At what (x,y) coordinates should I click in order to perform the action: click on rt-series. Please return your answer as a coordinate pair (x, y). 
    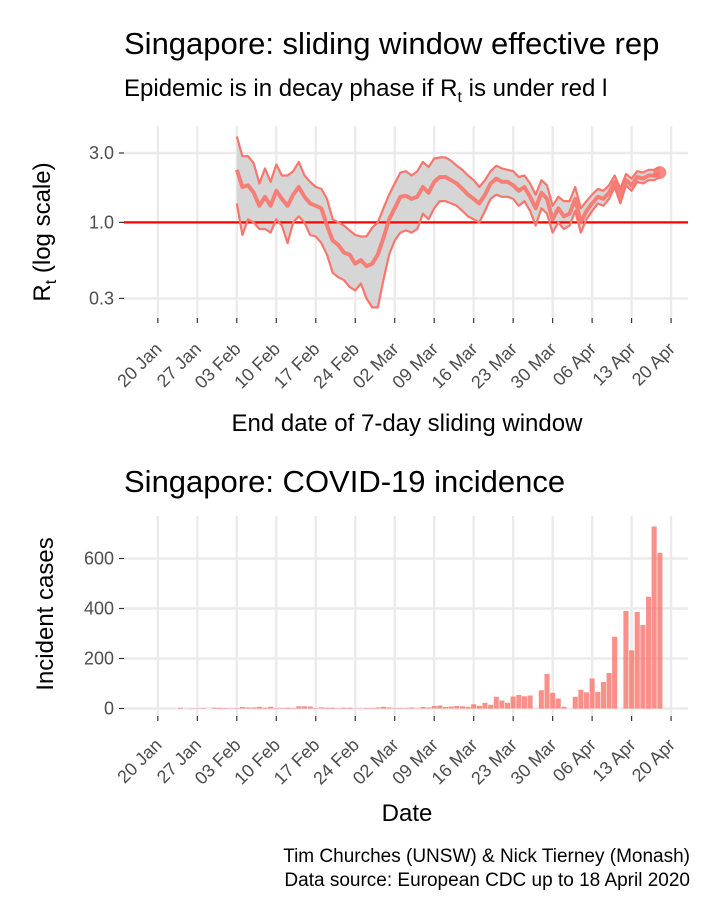
    Looking at the image, I should click on (450, 222).